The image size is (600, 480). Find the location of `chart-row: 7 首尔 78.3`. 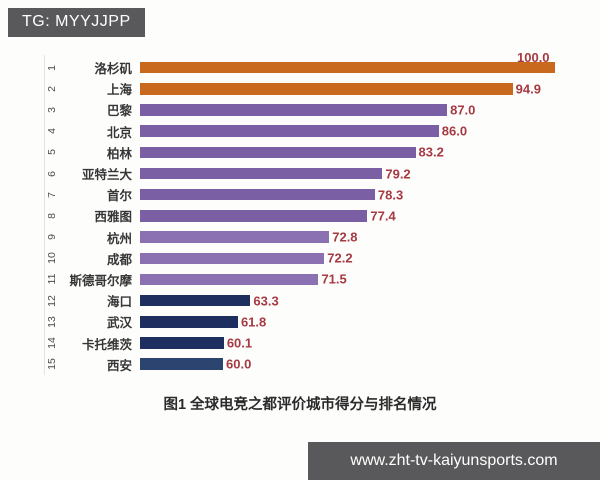

chart-row: 7 首尔 78.3 is located at coordinates (300, 194).